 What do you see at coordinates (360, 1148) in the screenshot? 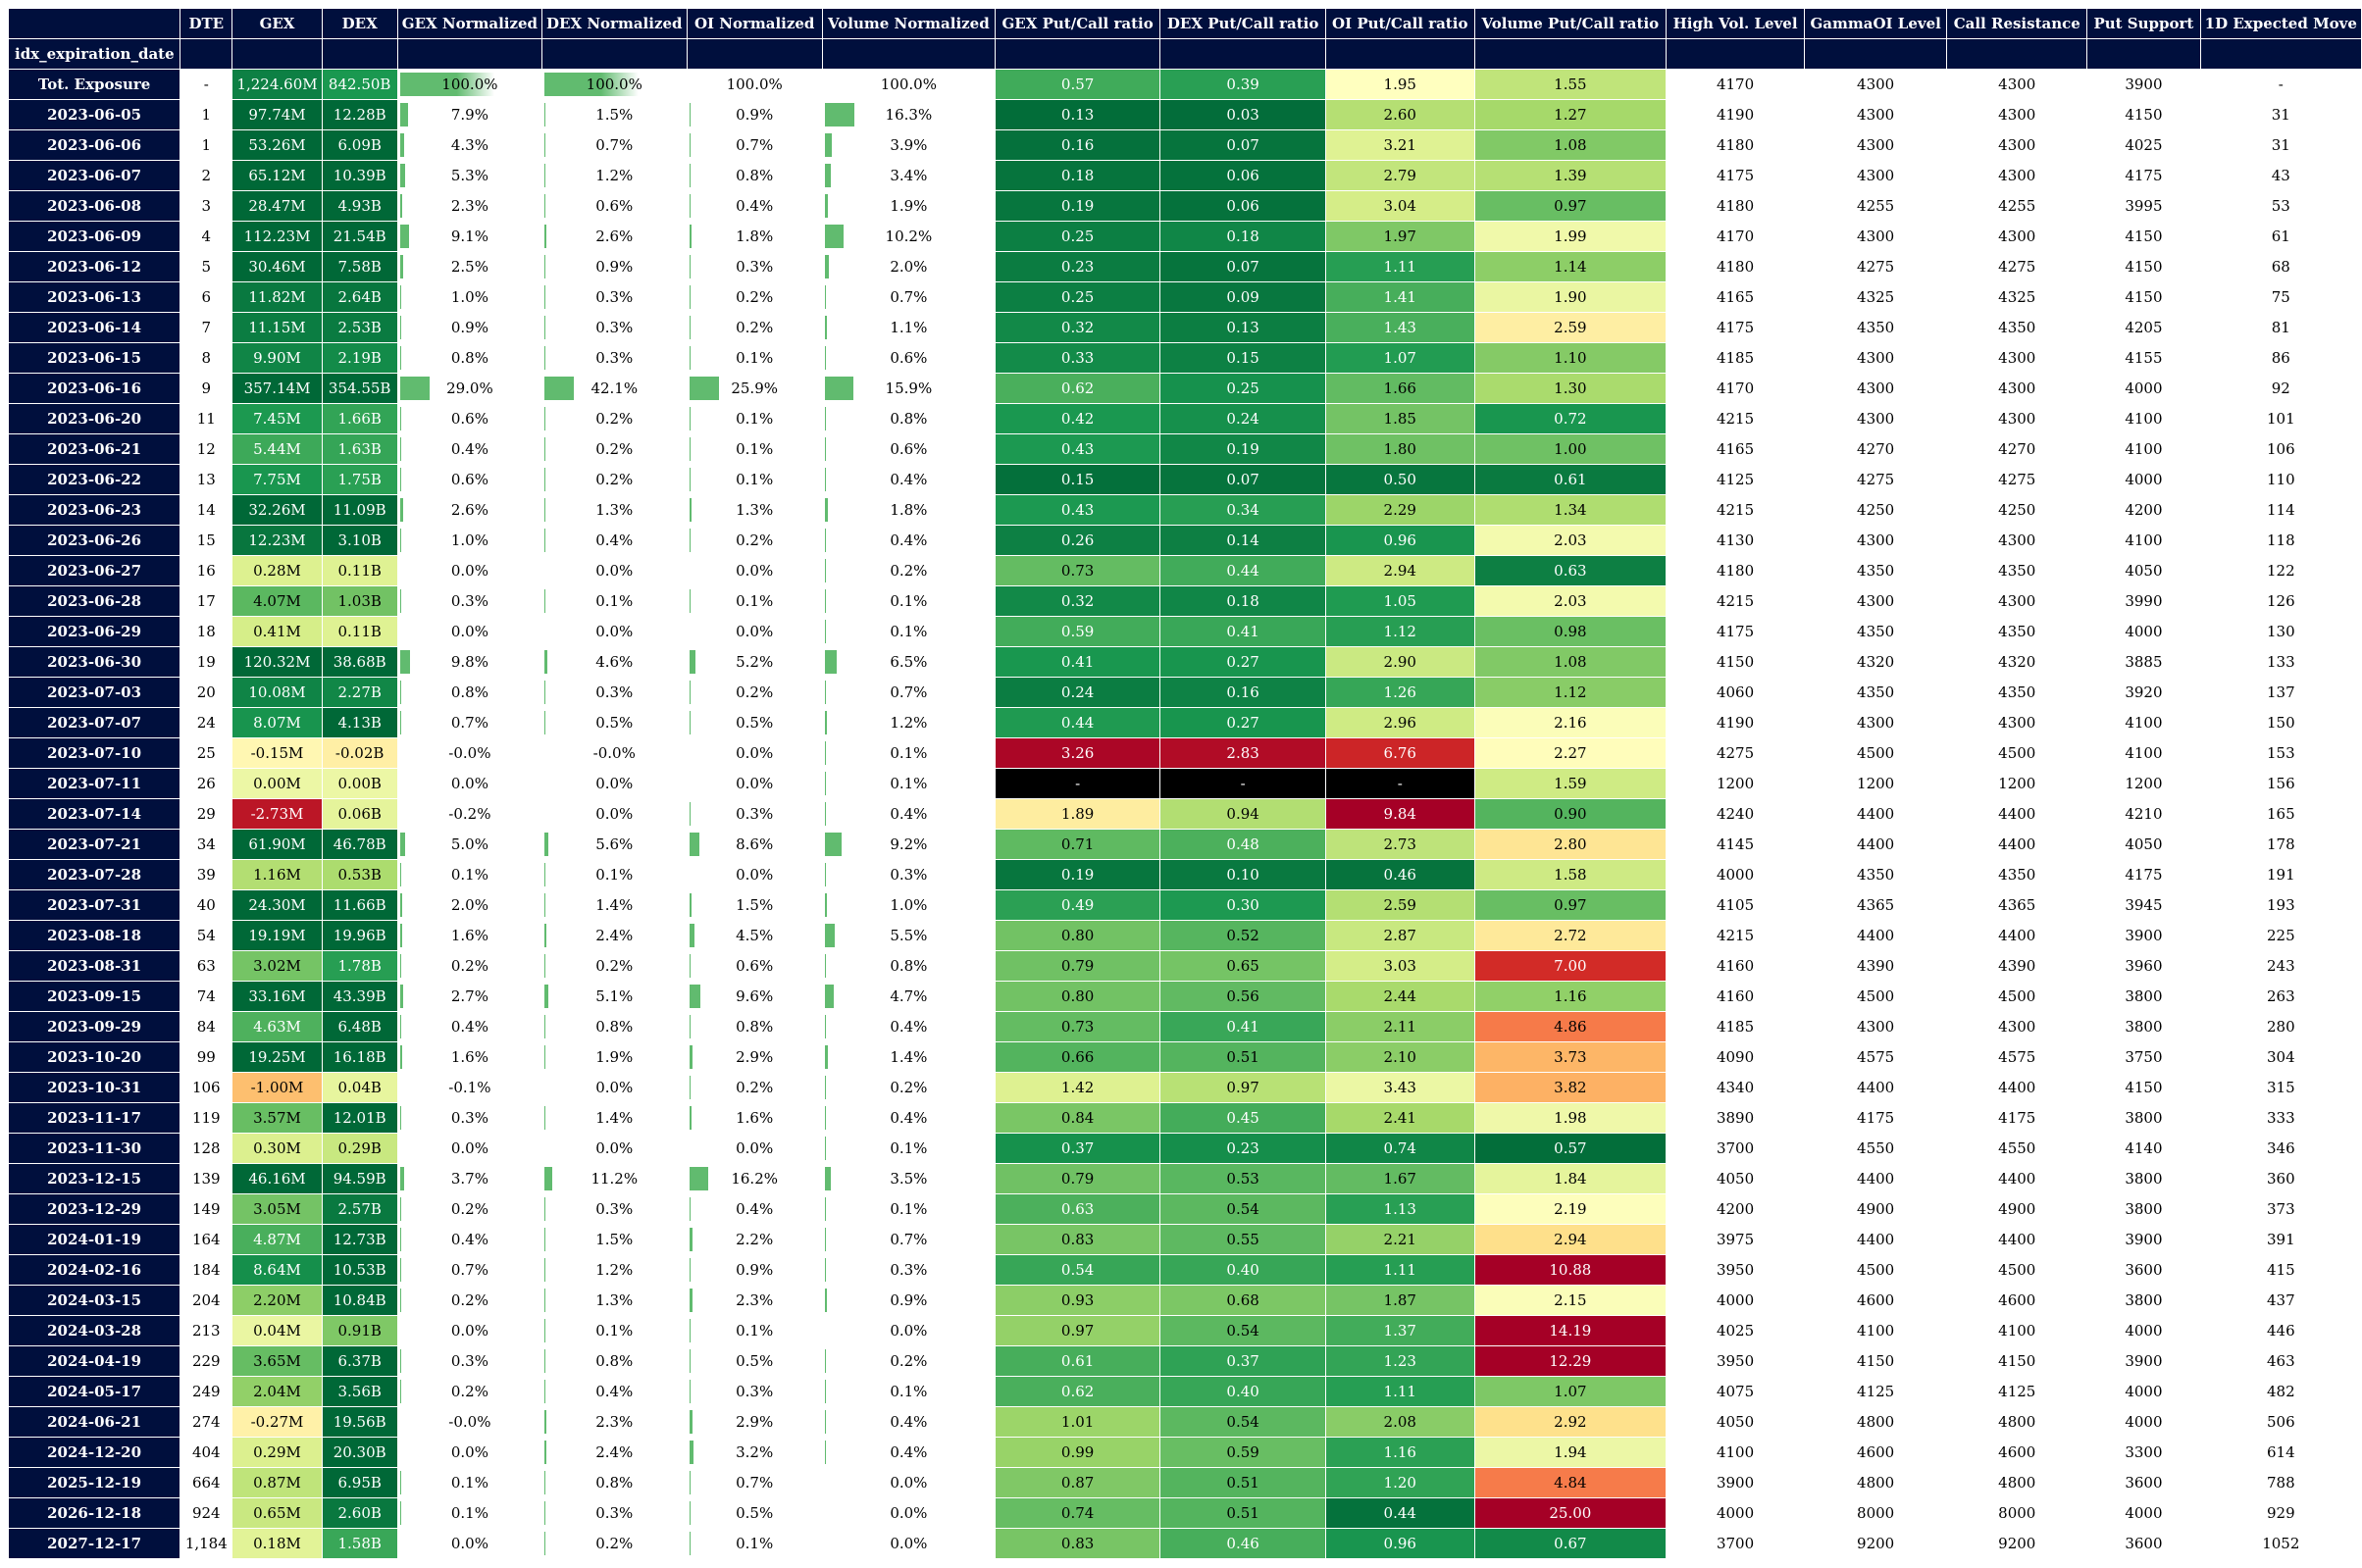
I see `cell-dex: 0.29B` at bounding box center [360, 1148].